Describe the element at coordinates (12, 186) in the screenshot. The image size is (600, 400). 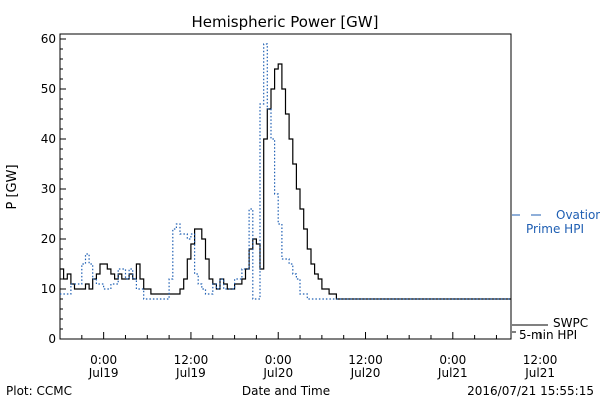
I see `y-axis-label: P [GW]` at that location.